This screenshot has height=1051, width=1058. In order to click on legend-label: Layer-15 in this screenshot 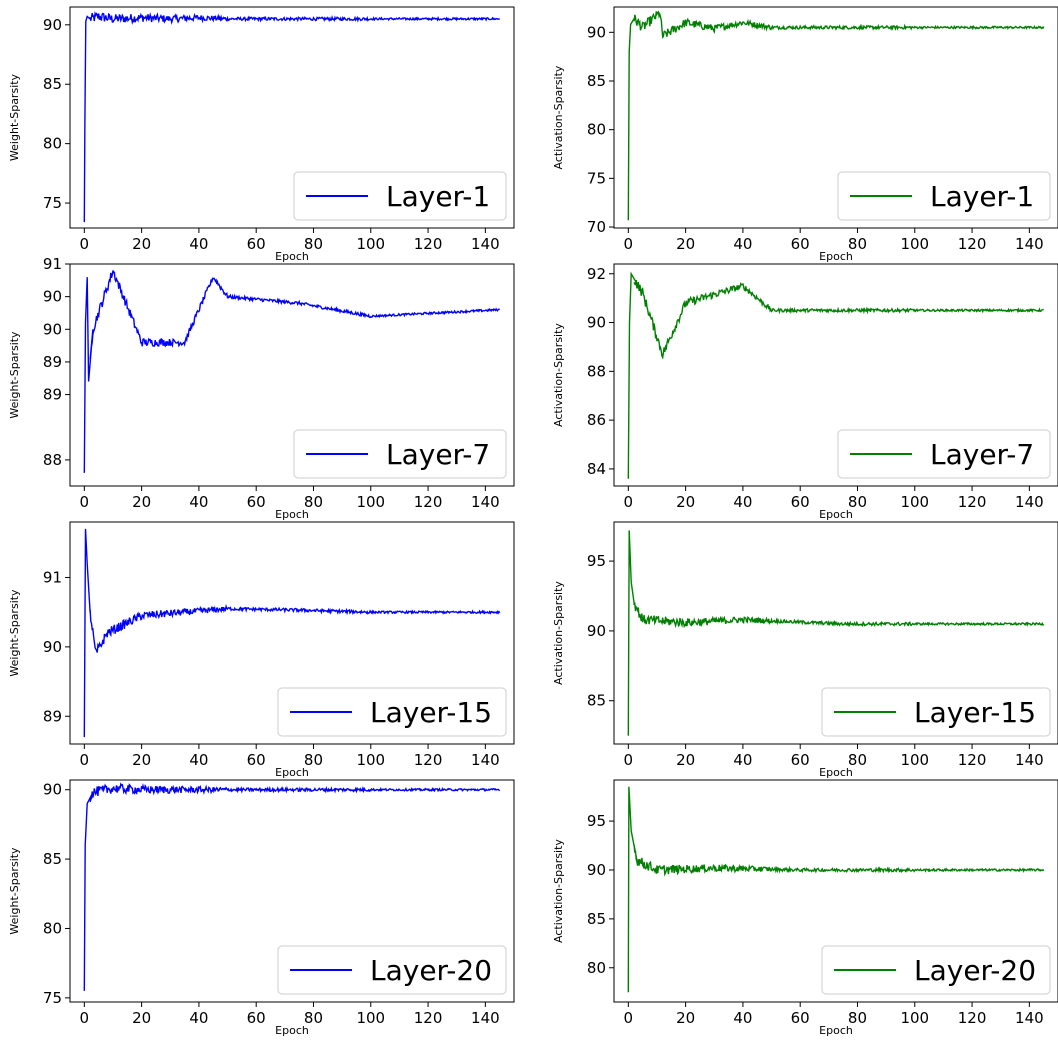, I will do `click(975, 712)`.